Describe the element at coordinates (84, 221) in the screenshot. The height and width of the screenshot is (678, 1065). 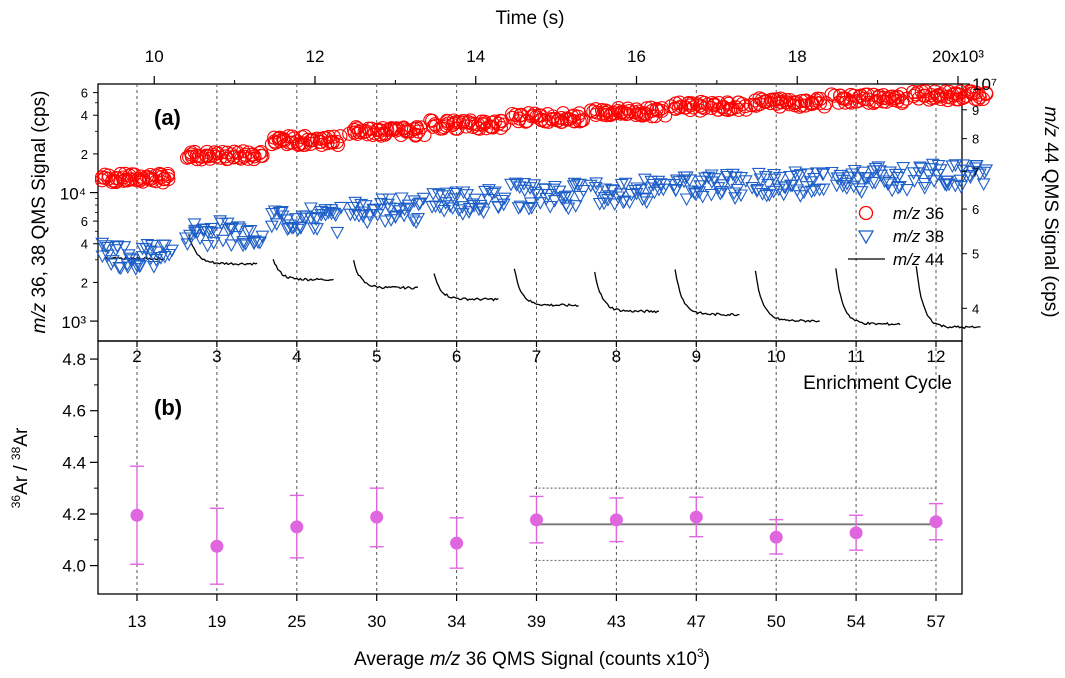
I see `left-axis-minor-label: 6` at that location.